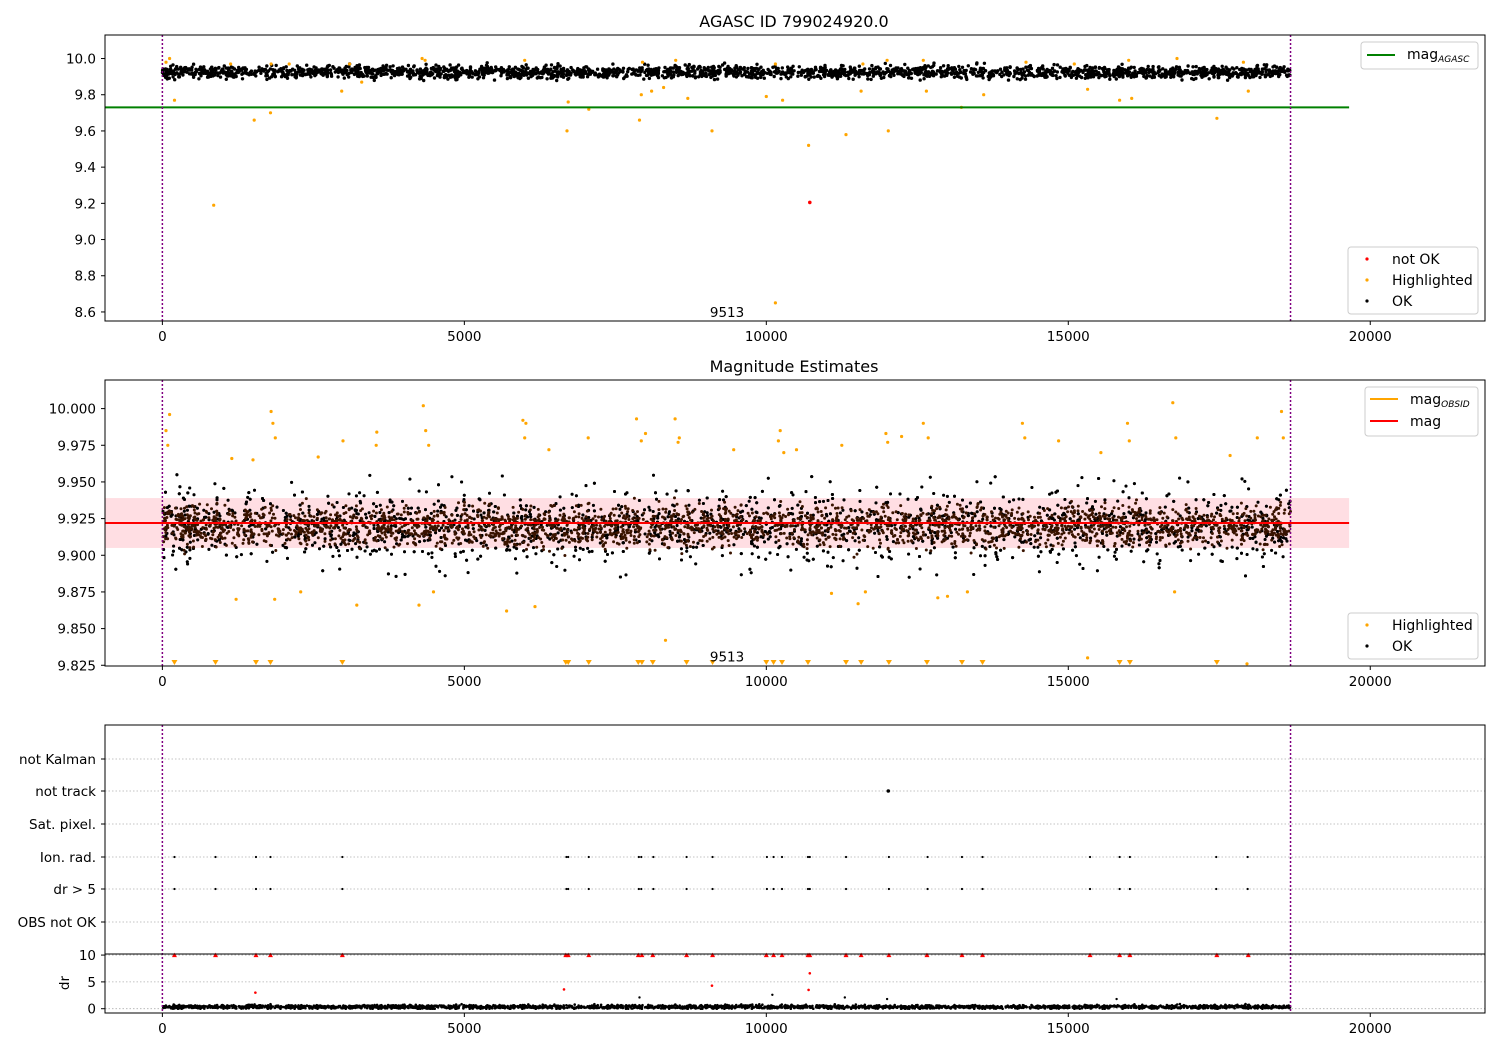  Describe the element at coordinates (1367, 280) in the screenshot. I see `legend-highlighted-swatch` at that location.